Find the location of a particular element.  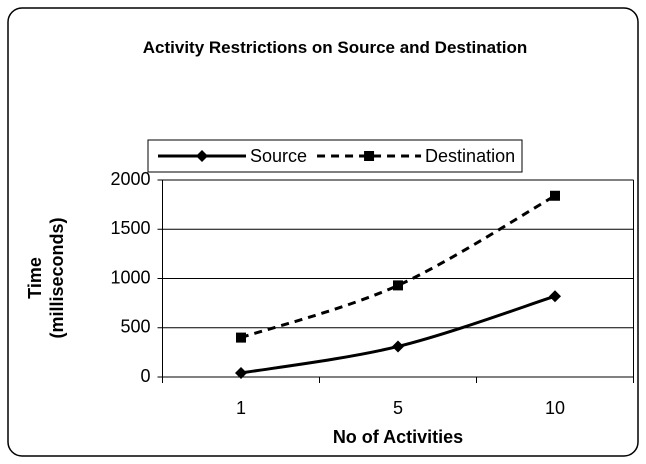

y-tick-label: 1000 is located at coordinates (130, 277).